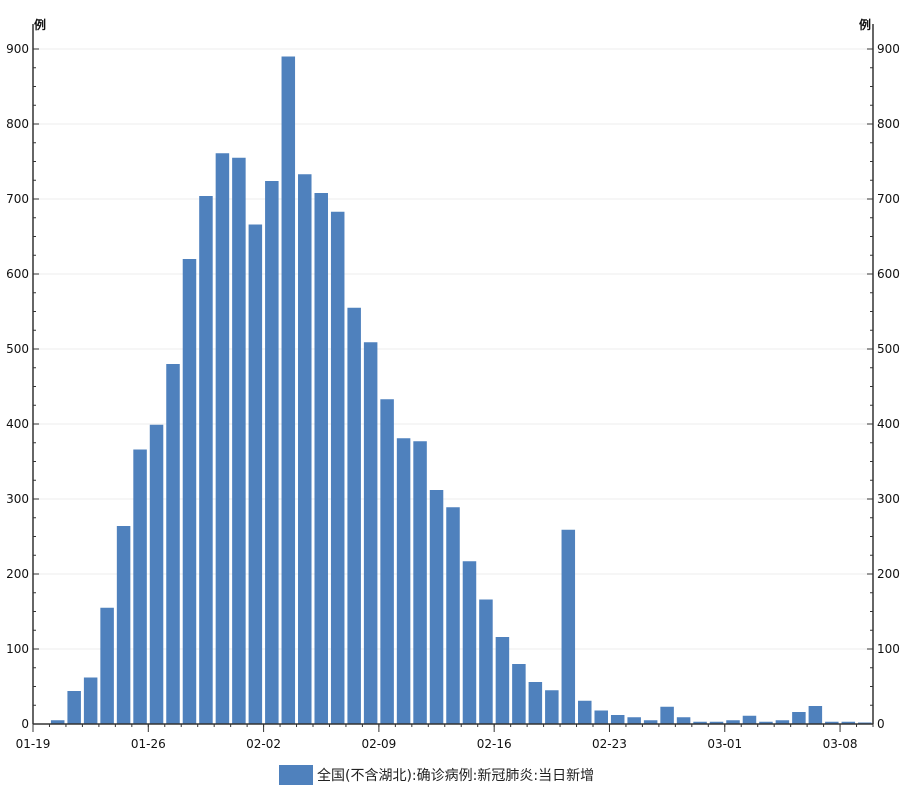 The image size is (915, 790). I want to click on legend-label: 全国(不含湖北):确诊病例:新冠肺炎:当日新增, so click(456, 776).